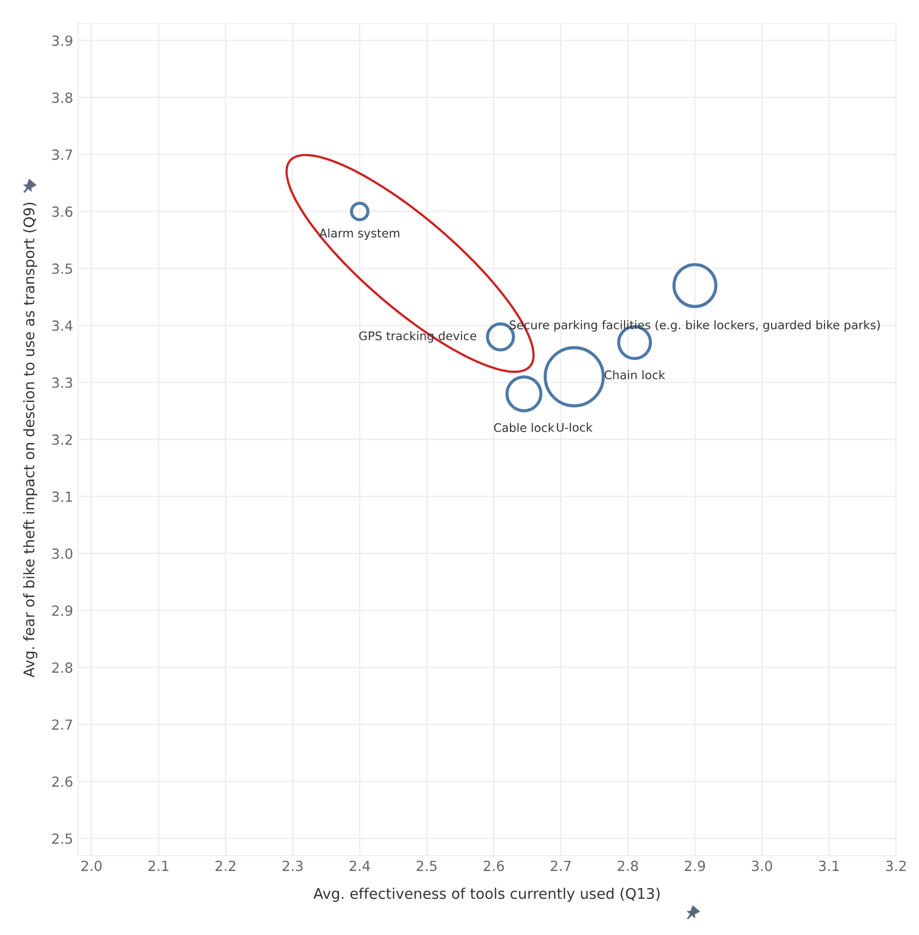 Image resolution: width=919 pixels, height=935 pixels. What do you see at coordinates (360, 865) in the screenshot?
I see `x-tick-label: 2.4` at bounding box center [360, 865].